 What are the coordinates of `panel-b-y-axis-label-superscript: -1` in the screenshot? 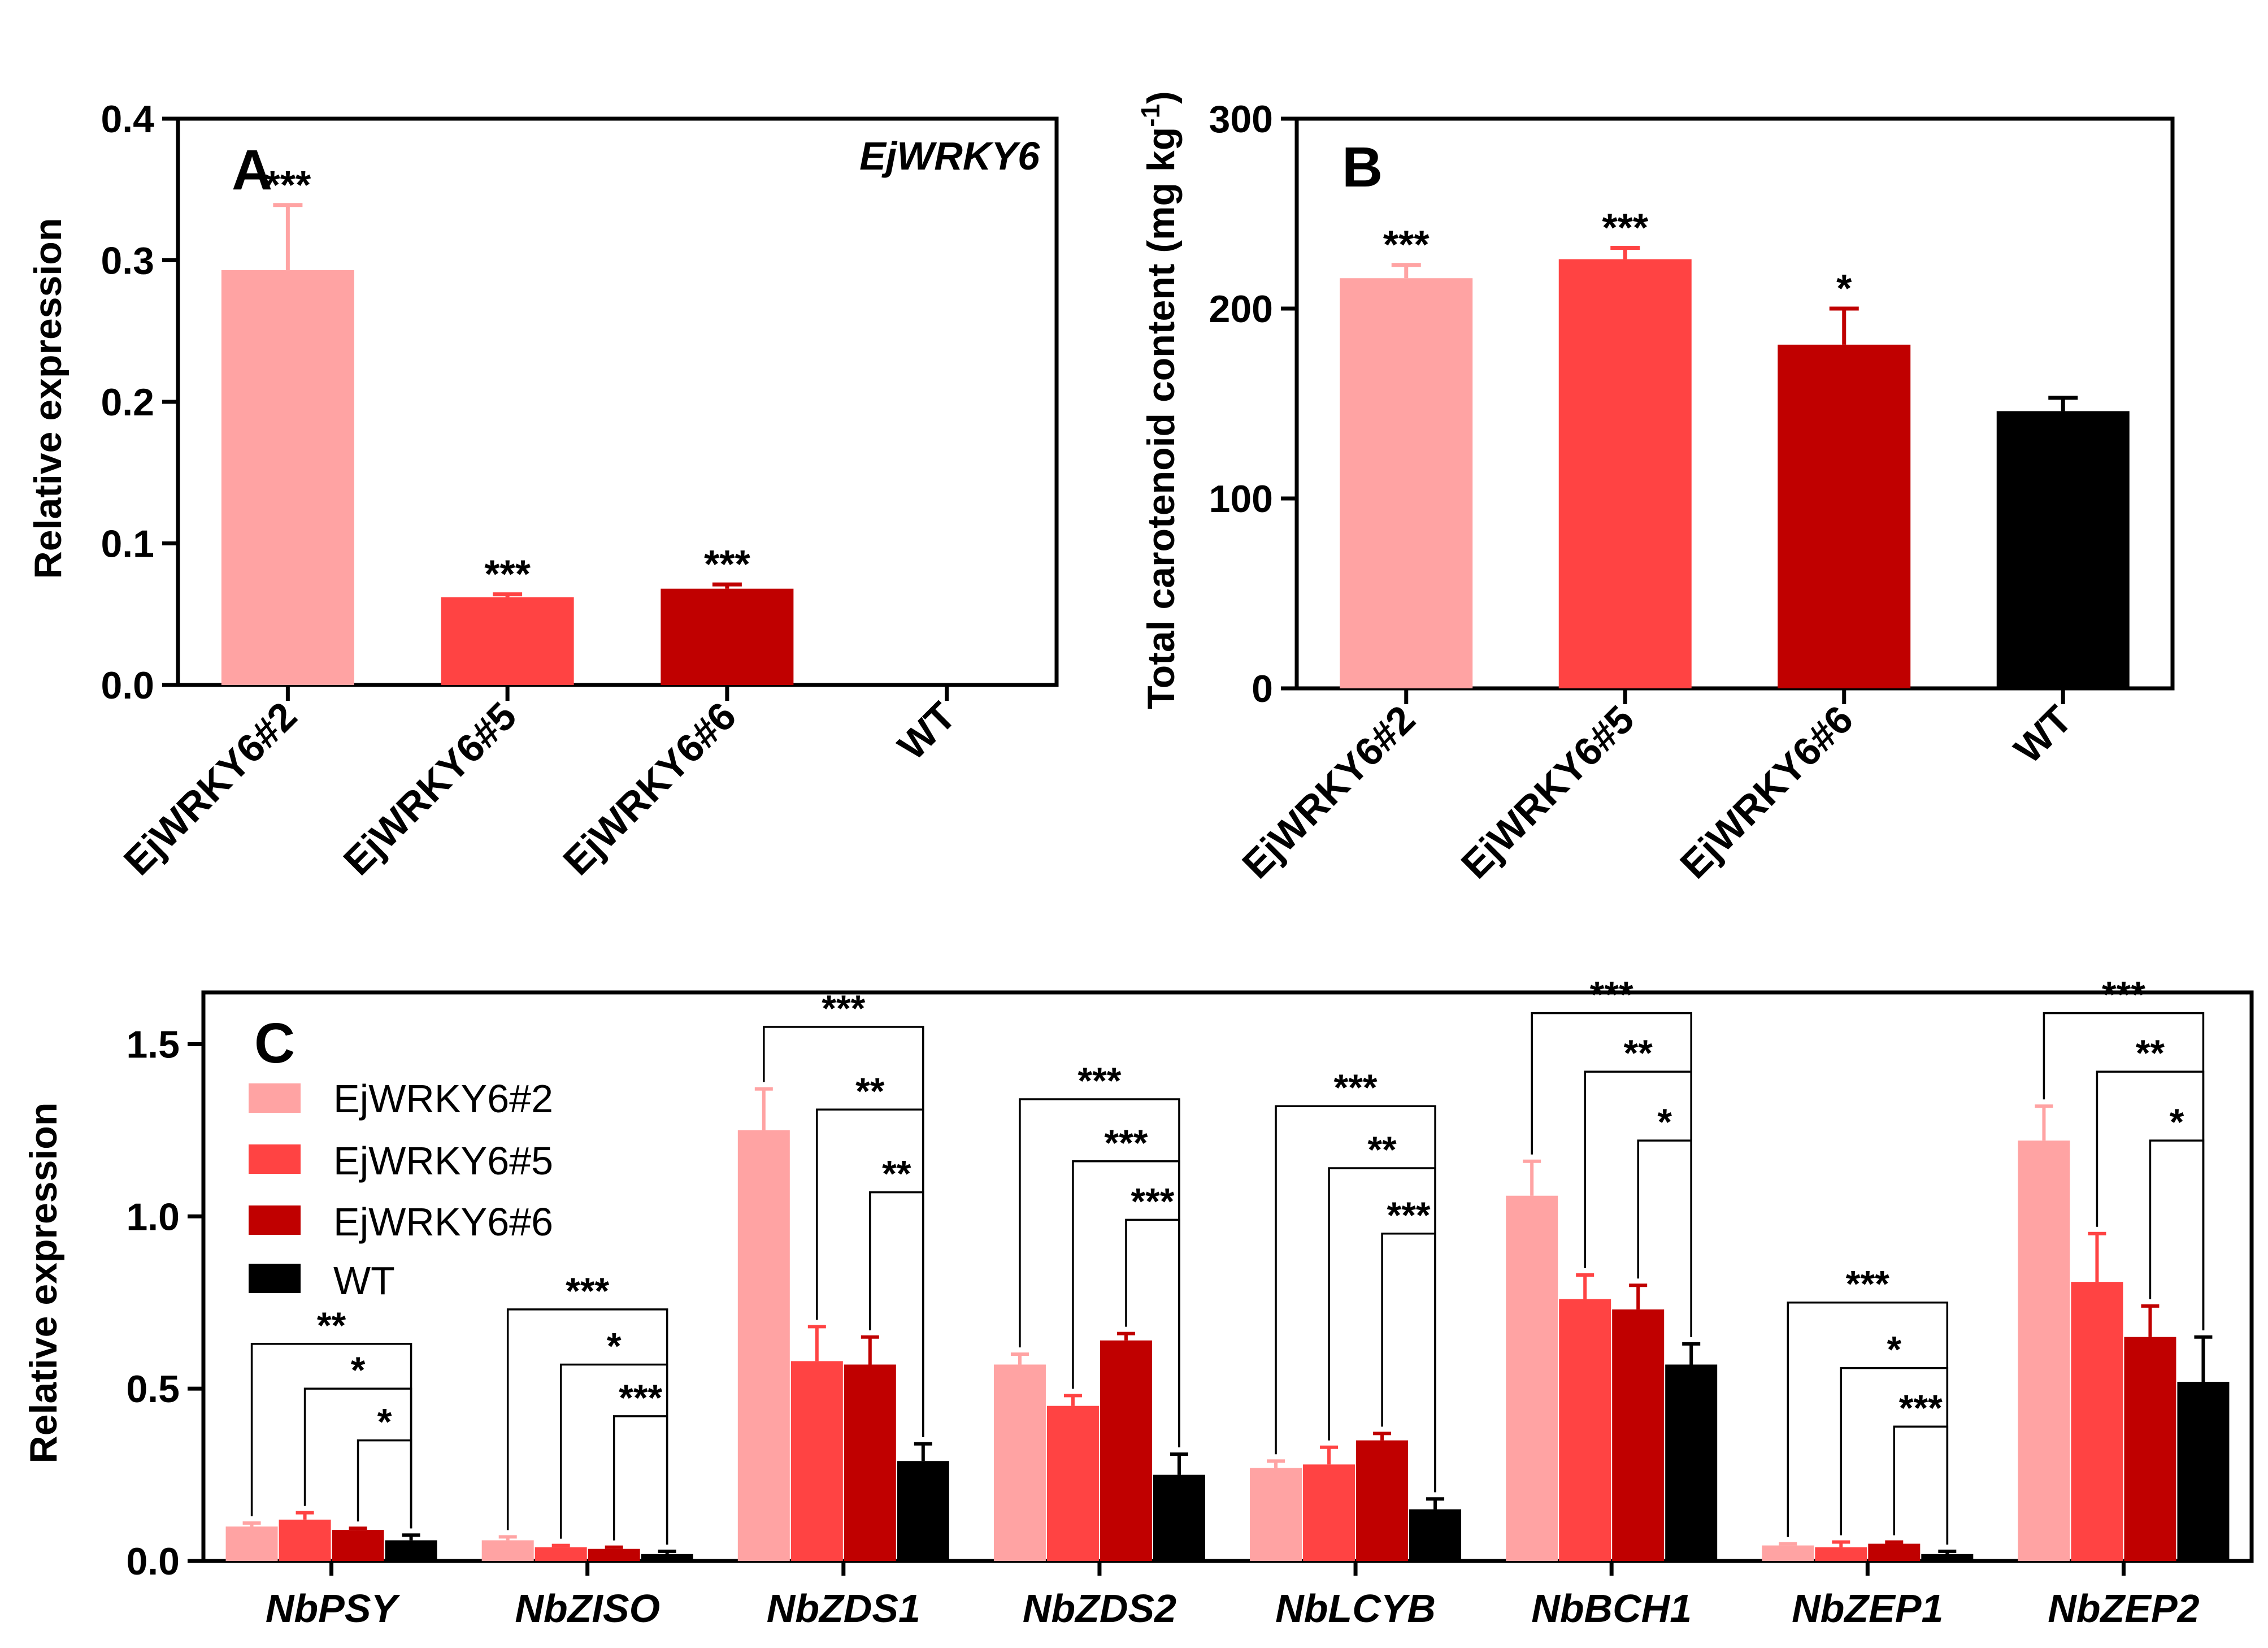 It's located at (1150, 116).